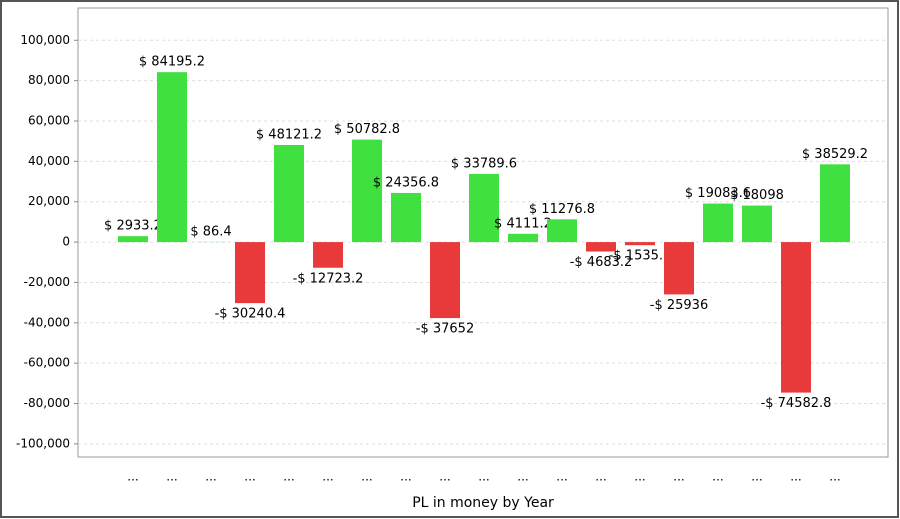 The height and width of the screenshot is (519, 900). What do you see at coordinates (406, 182) in the screenshot?
I see `value-label: $ 24356.8` at bounding box center [406, 182].